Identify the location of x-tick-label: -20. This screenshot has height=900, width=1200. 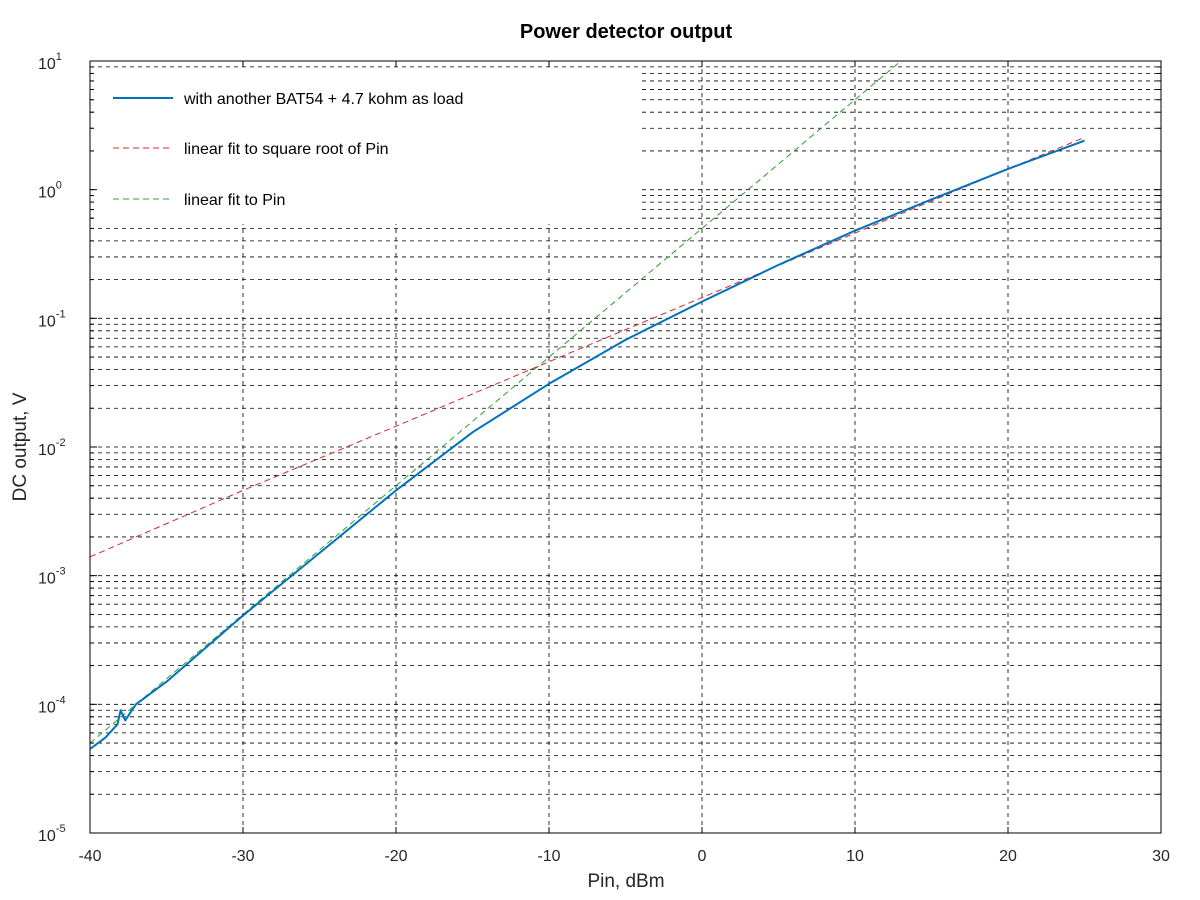
(395, 856).